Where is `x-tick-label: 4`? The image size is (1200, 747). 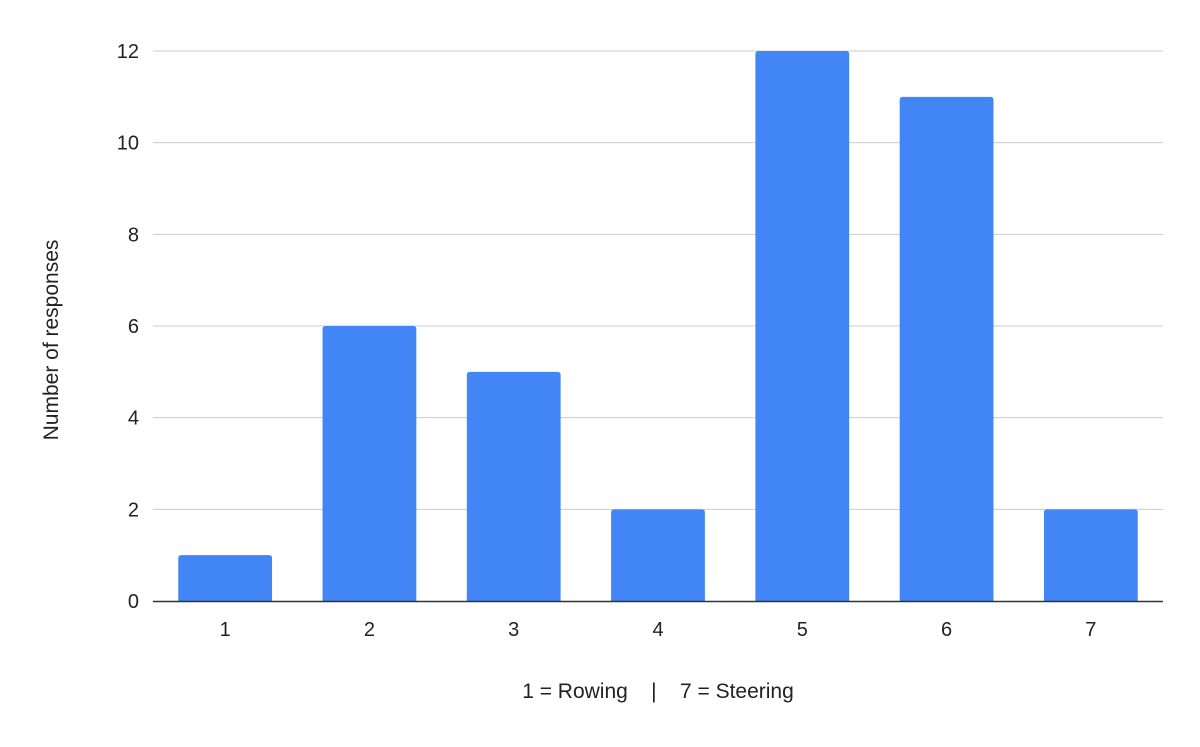 x-tick-label: 4 is located at coordinates (657, 630).